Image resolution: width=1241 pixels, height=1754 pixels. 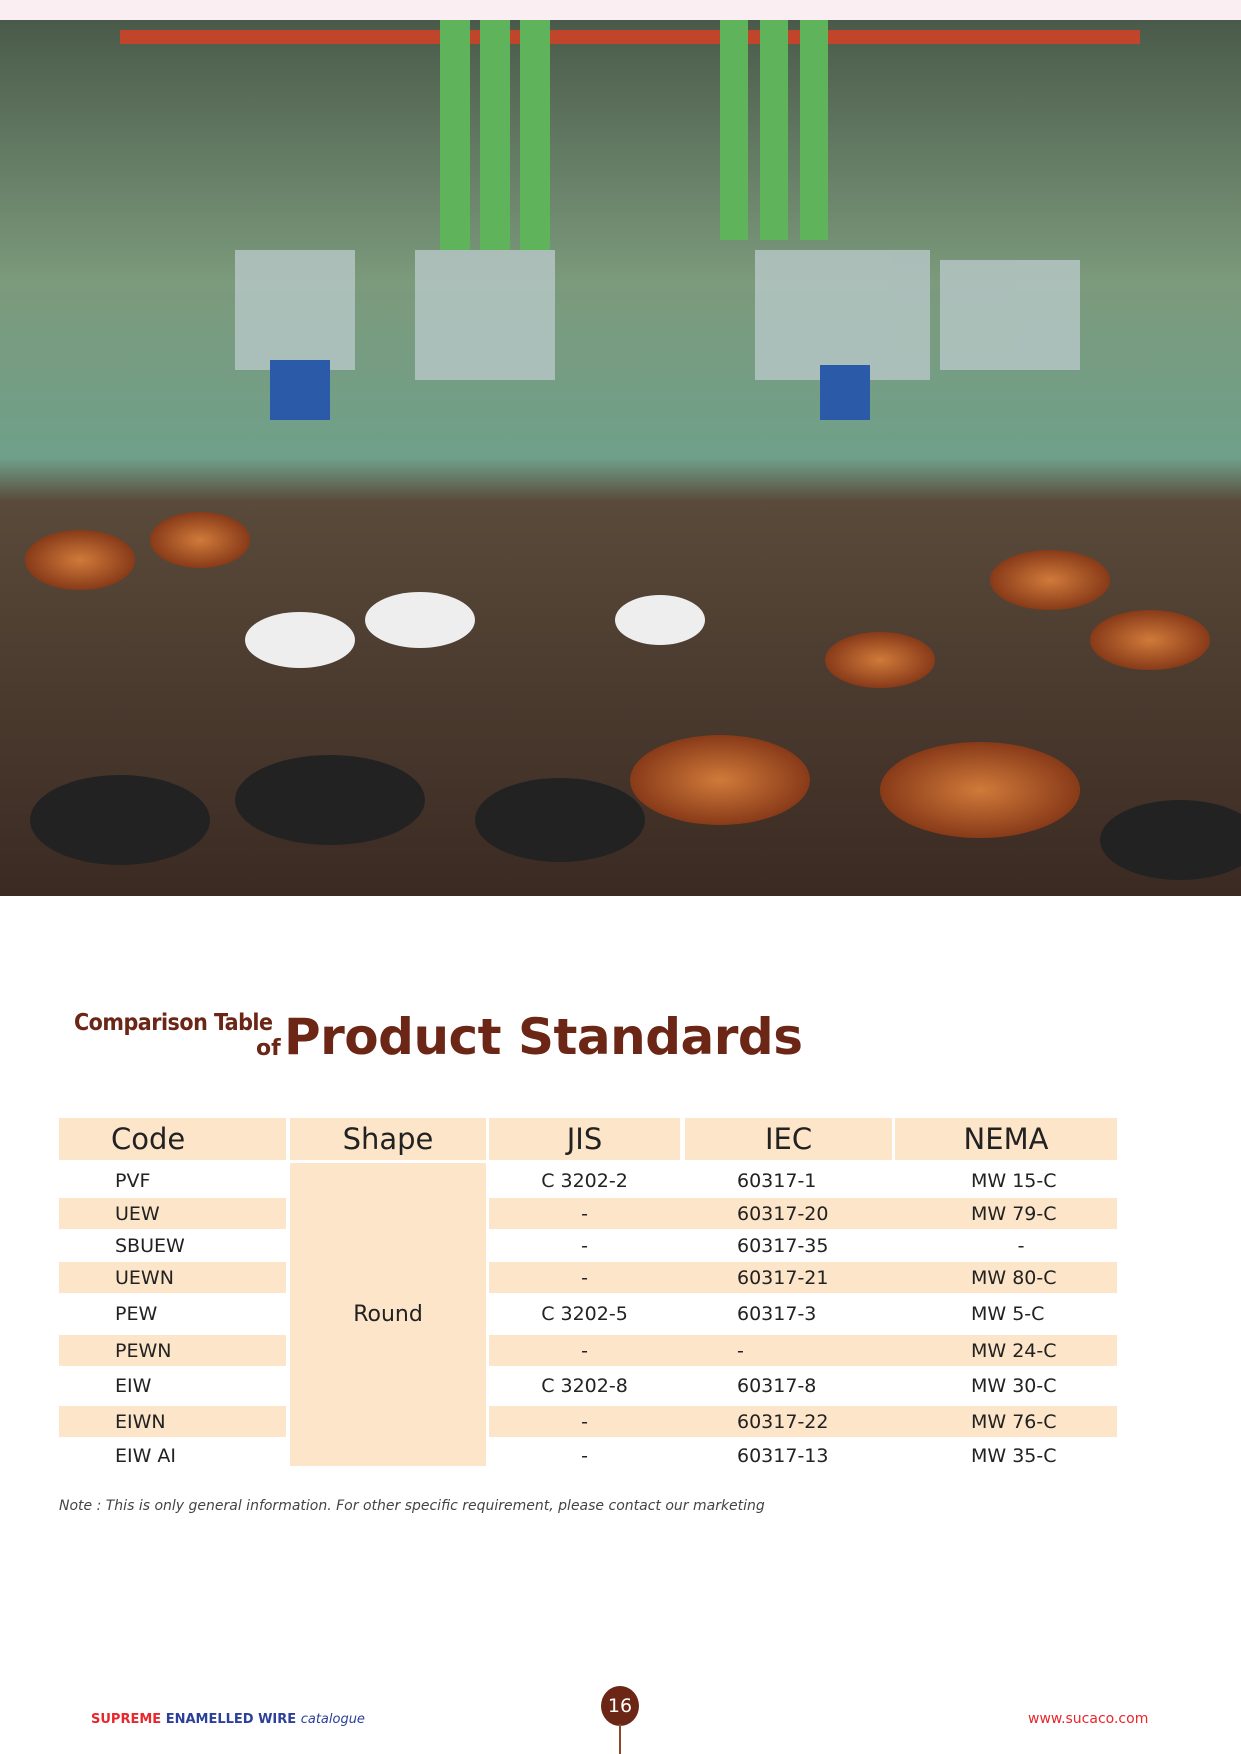 I want to click on table-cell-nema: -, so click(x=1021, y=1245).